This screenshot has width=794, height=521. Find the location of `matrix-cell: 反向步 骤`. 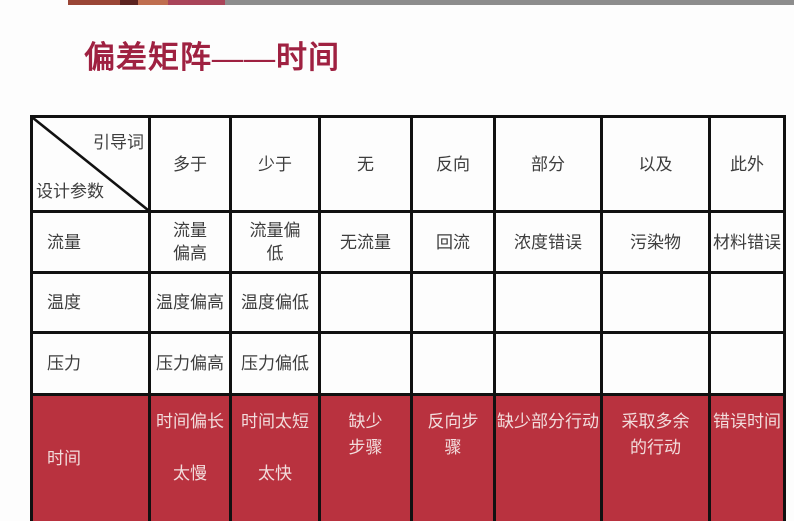

matrix-cell: 反向步 骤 is located at coordinates (453, 457).